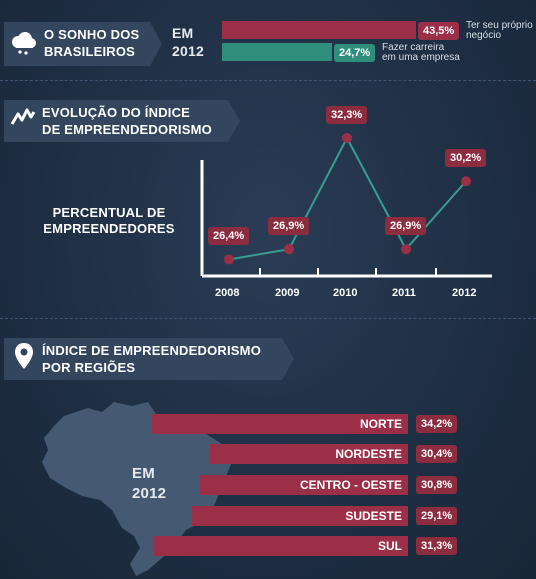  Describe the element at coordinates (152, 359) in the screenshot. I see `regions-title: ÍNDICE DE EMPREENDEDORISMO POR REGIÕES` at that location.